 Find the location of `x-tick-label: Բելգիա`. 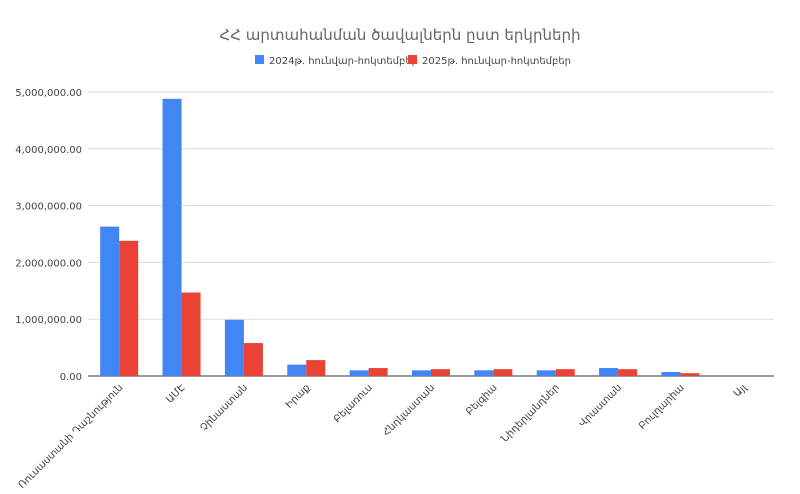

x-tick-label: Բելգիա is located at coordinates (481, 399).